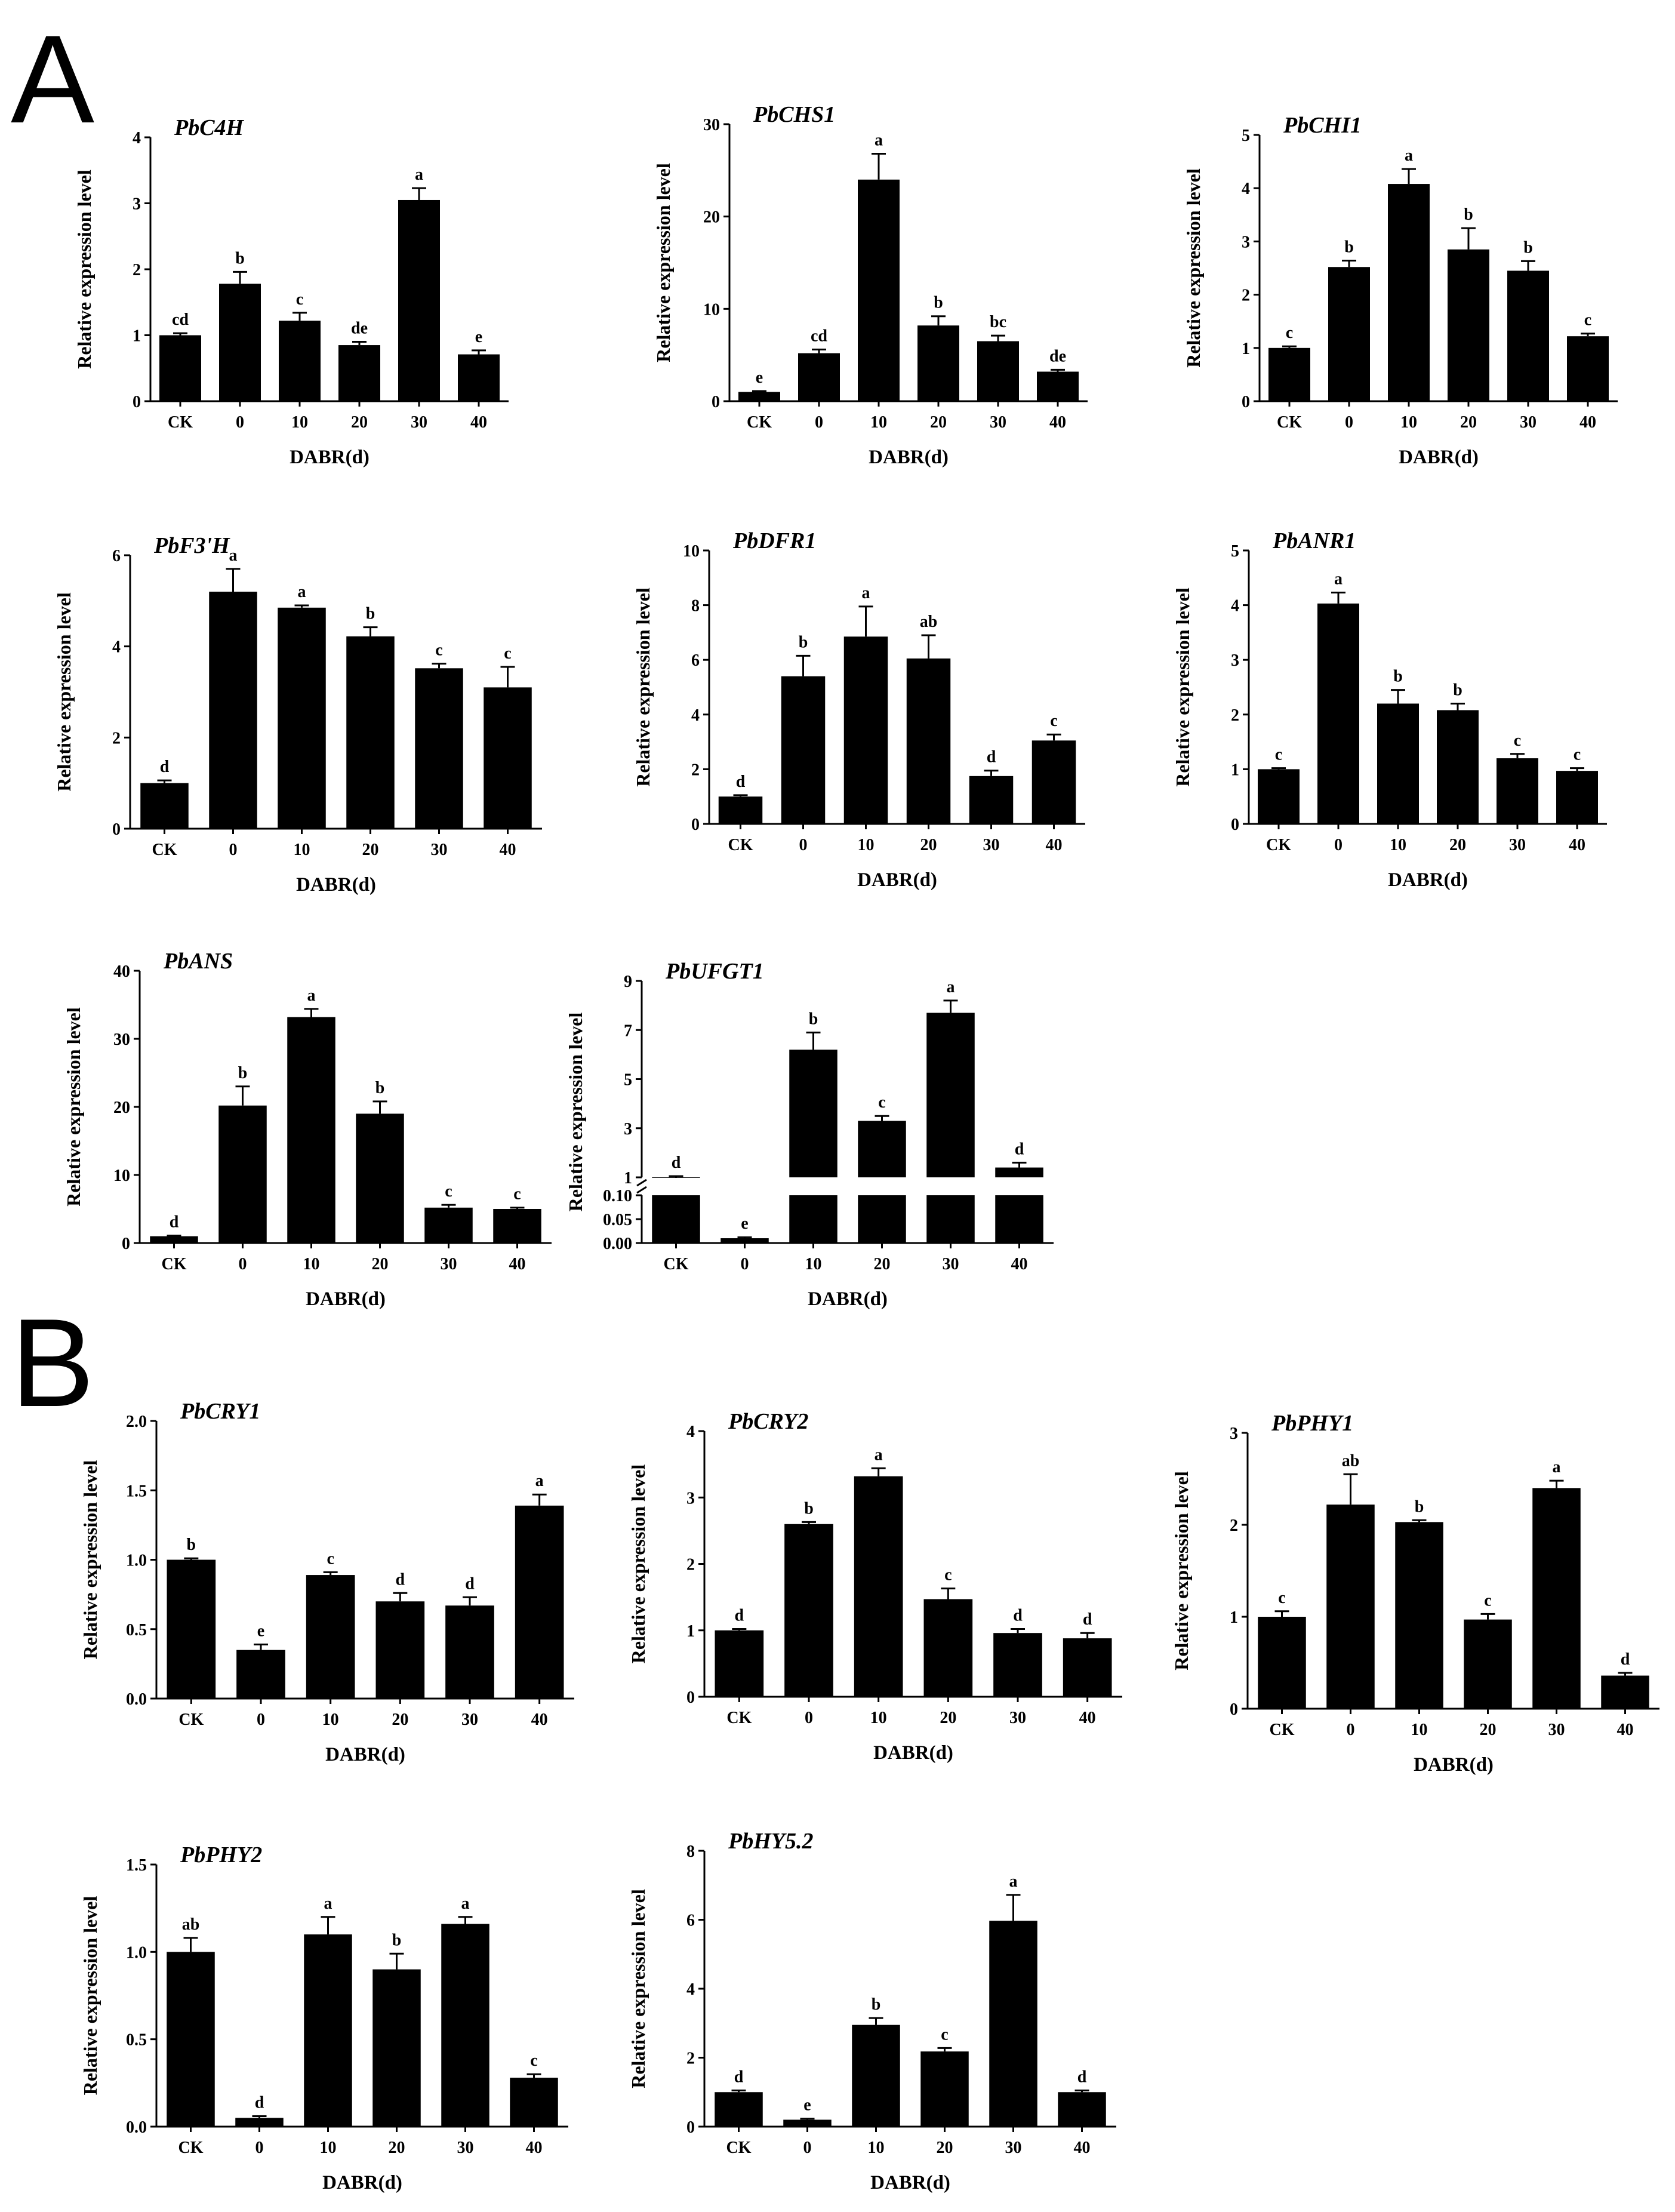 Image resolution: width=1675 pixels, height=2212 pixels. Describe the element at coordinates (136, 1561) in the screenshot. I see `y-tick-label: 1.0` at that location.